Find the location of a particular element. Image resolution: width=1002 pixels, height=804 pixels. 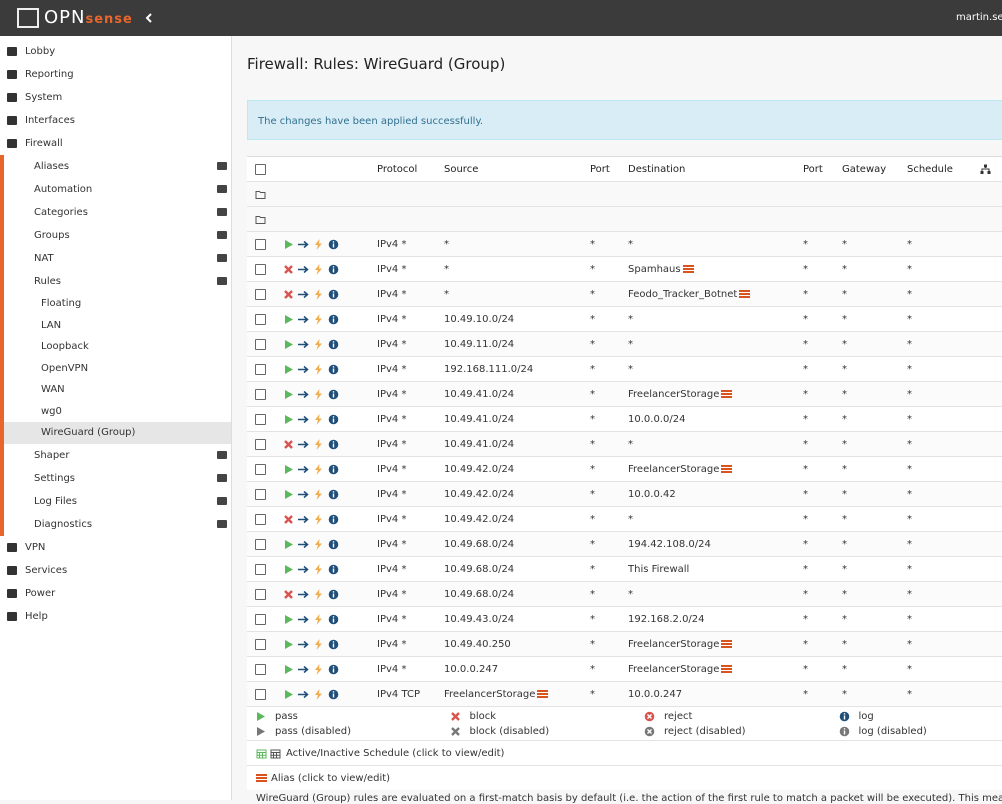

nav-item: Floating is located at coordinates (115, 304).